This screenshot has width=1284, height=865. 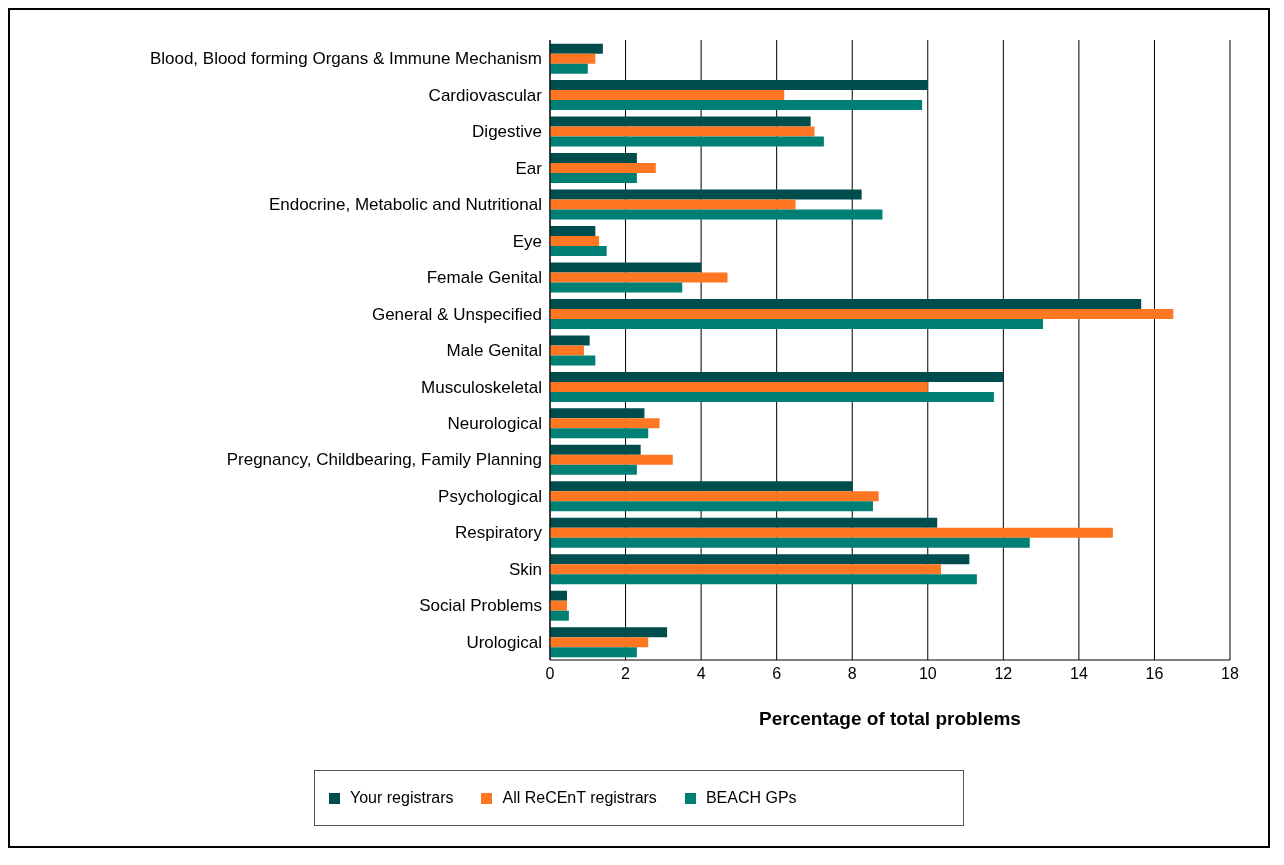 I want to click on x-tick-label: 0, so click(x=550, y=674).